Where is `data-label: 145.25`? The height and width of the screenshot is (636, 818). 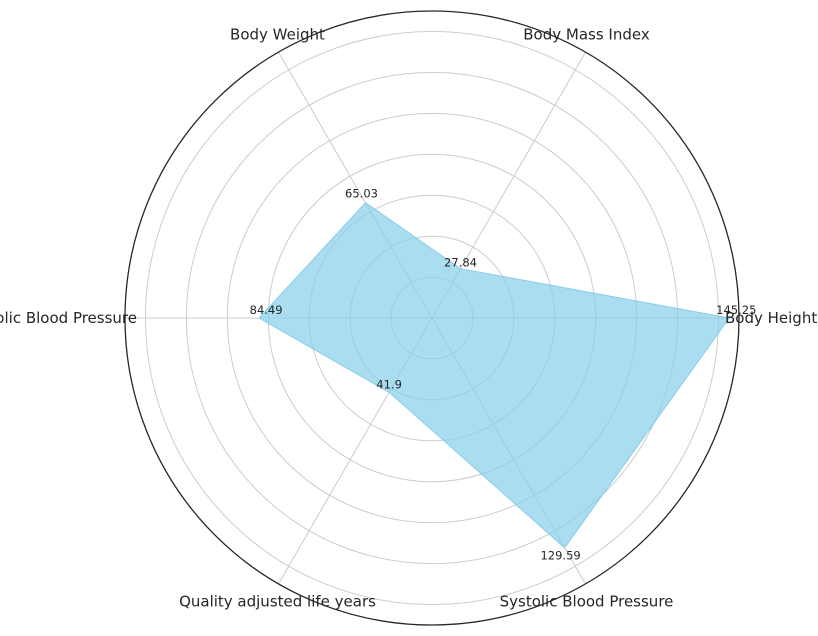 data-label: 145.25 is located at coordinates (736, 310).